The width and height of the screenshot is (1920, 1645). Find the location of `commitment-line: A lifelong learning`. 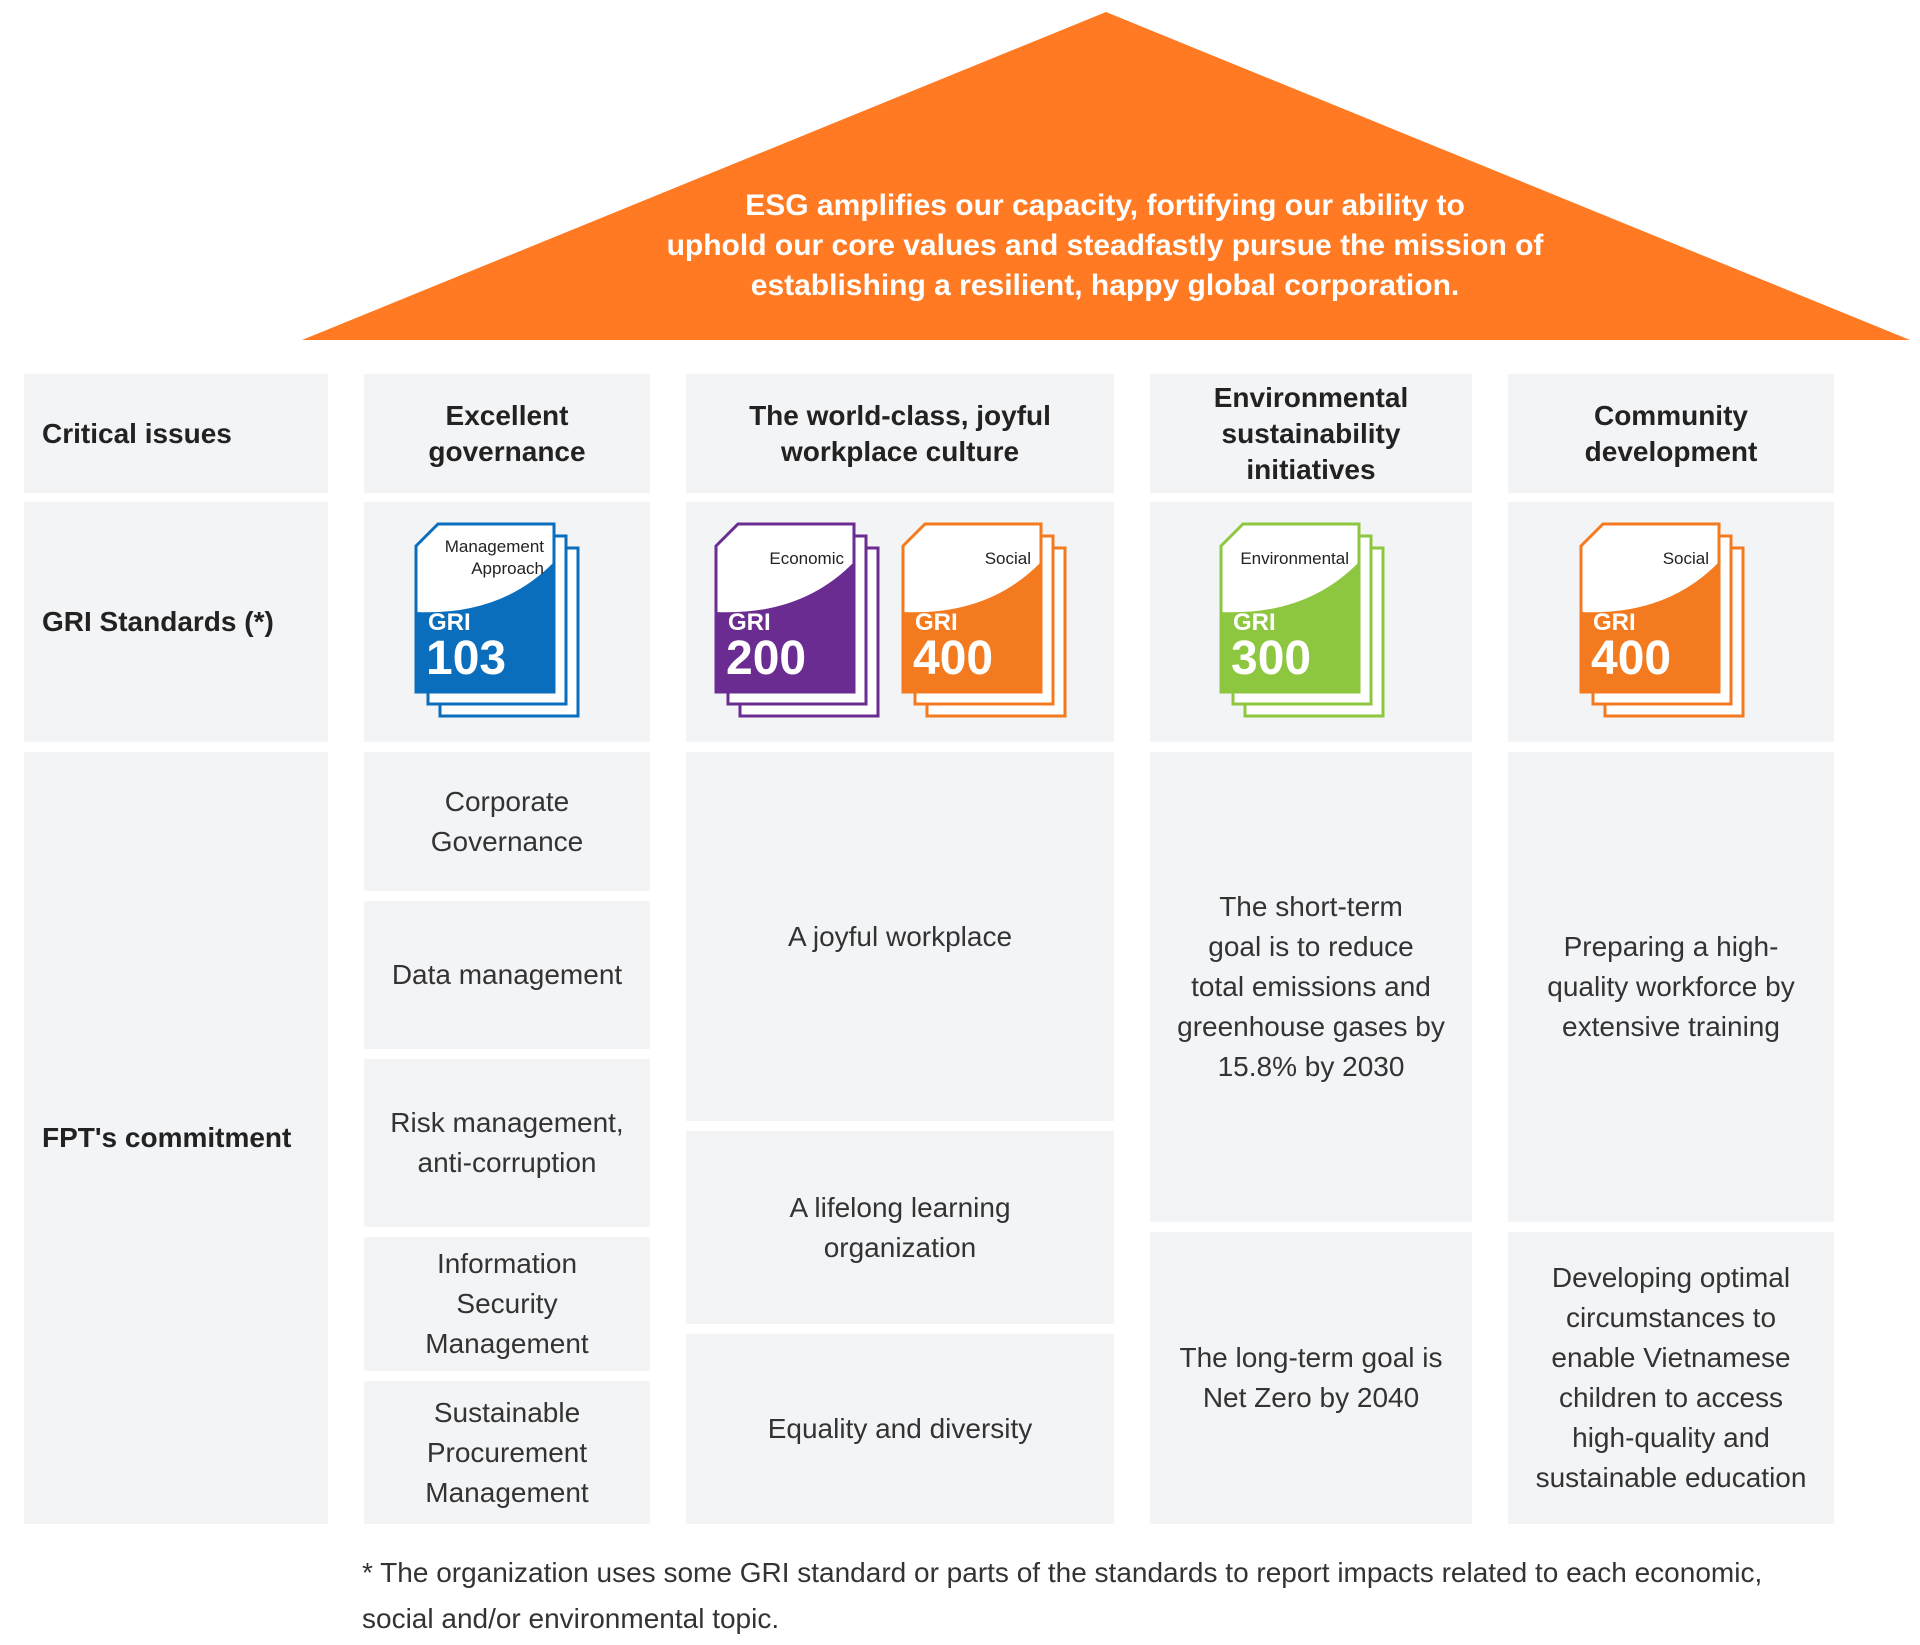

commitment-line: A lifelong learning is located at coordinates (900, 1207).